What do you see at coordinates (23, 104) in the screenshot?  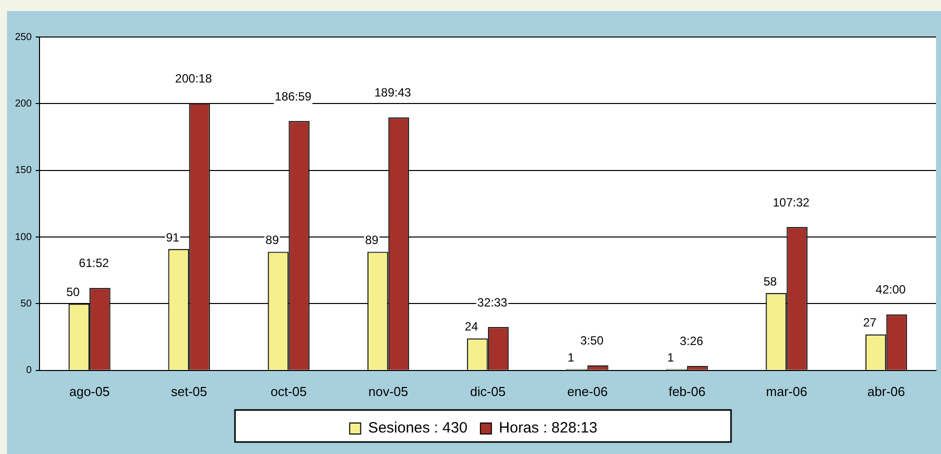 I see `y-tick-label: 200` at bounding box center [23, 104].